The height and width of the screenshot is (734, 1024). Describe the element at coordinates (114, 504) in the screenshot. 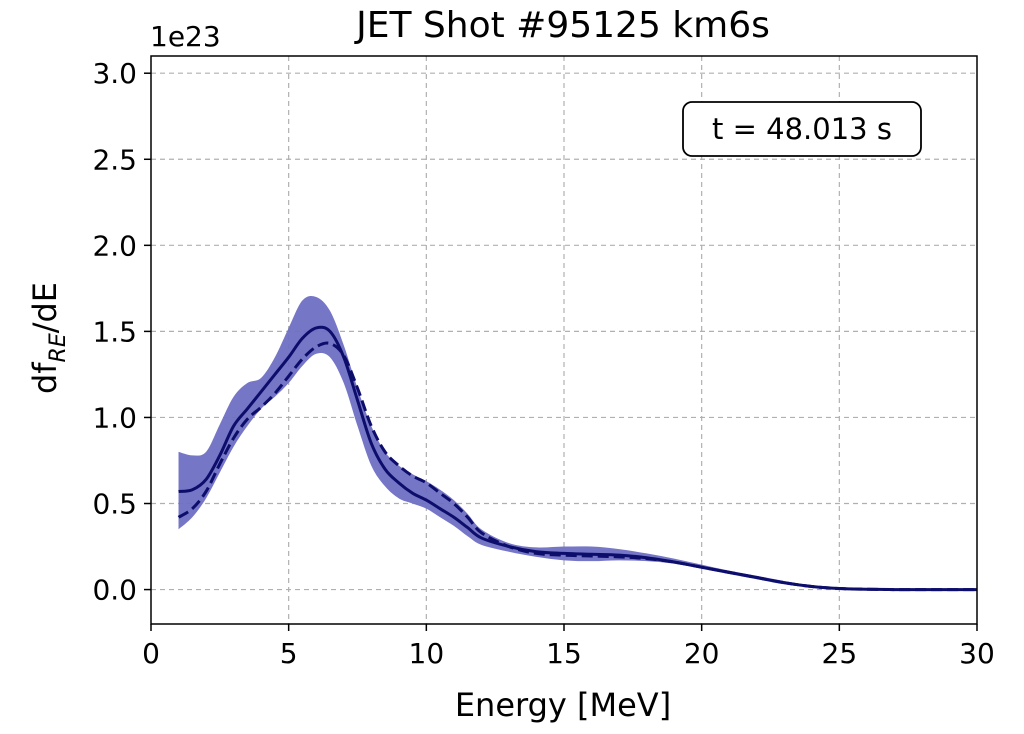

I see `y-tick-label-1: 0.5` at that location.